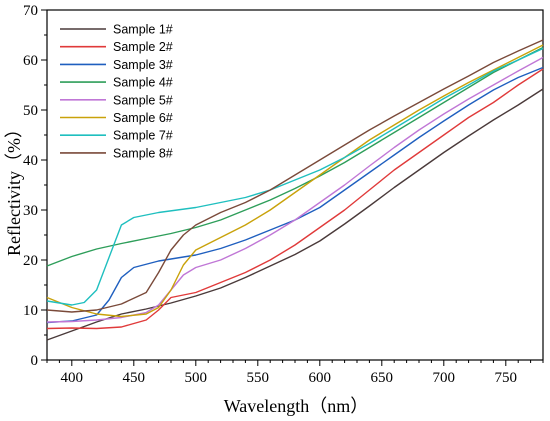 Image resolution: width=550 pixels, height=421 pixels. I want to click on legend-label: Sample 8#, so click(143, 153).